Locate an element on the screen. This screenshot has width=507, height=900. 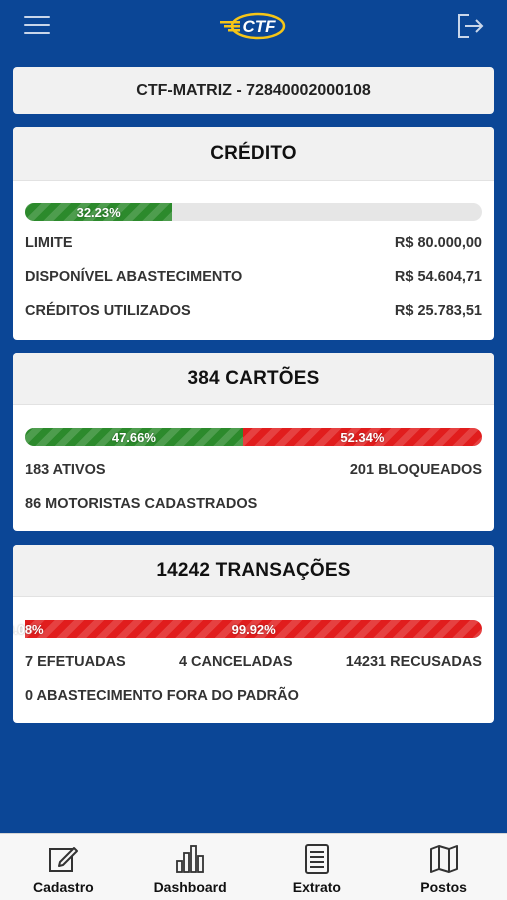
cards-active-segment: 47.66% is located at coordinates (134, 437).